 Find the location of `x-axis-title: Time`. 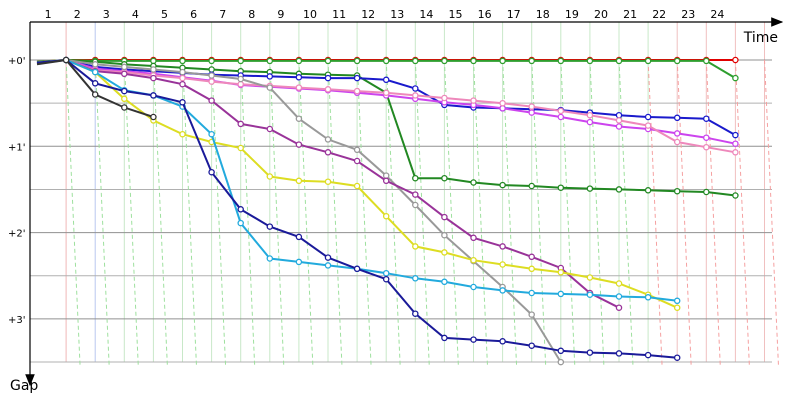

x-axis-title: Time is located at coordinates (760, 38).